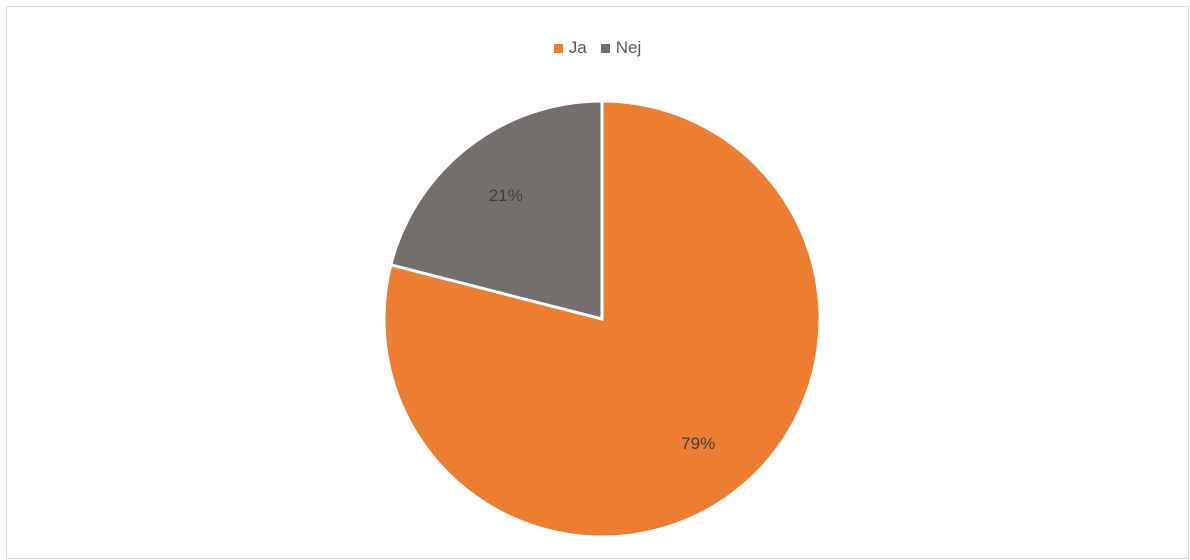  I want to click on legend-label-ja: Ja, so click(577, 47).